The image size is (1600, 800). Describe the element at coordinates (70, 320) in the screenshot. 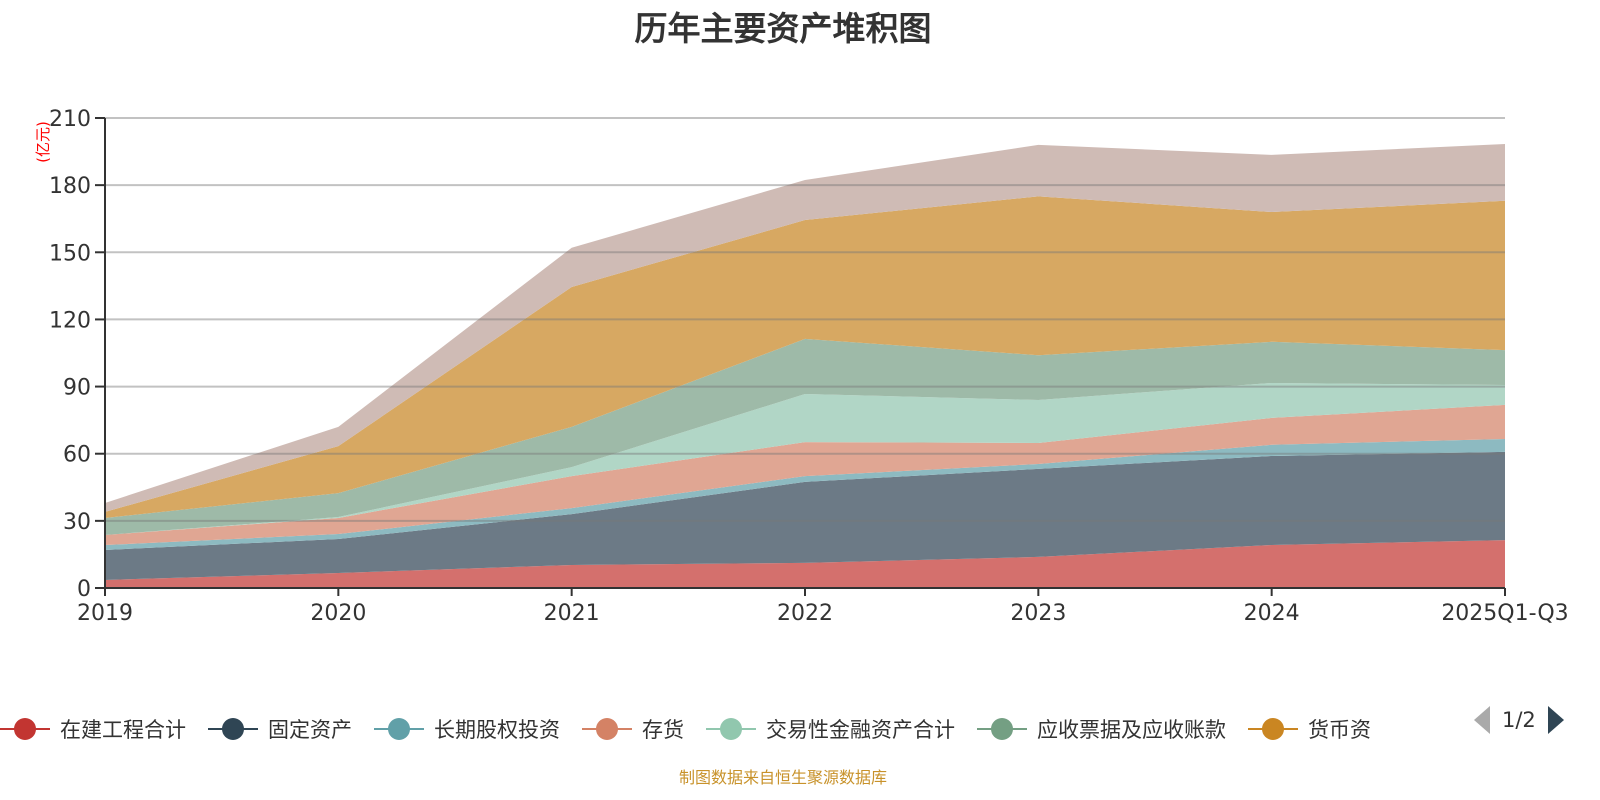

I see `y-tick-label: 120` at that location.